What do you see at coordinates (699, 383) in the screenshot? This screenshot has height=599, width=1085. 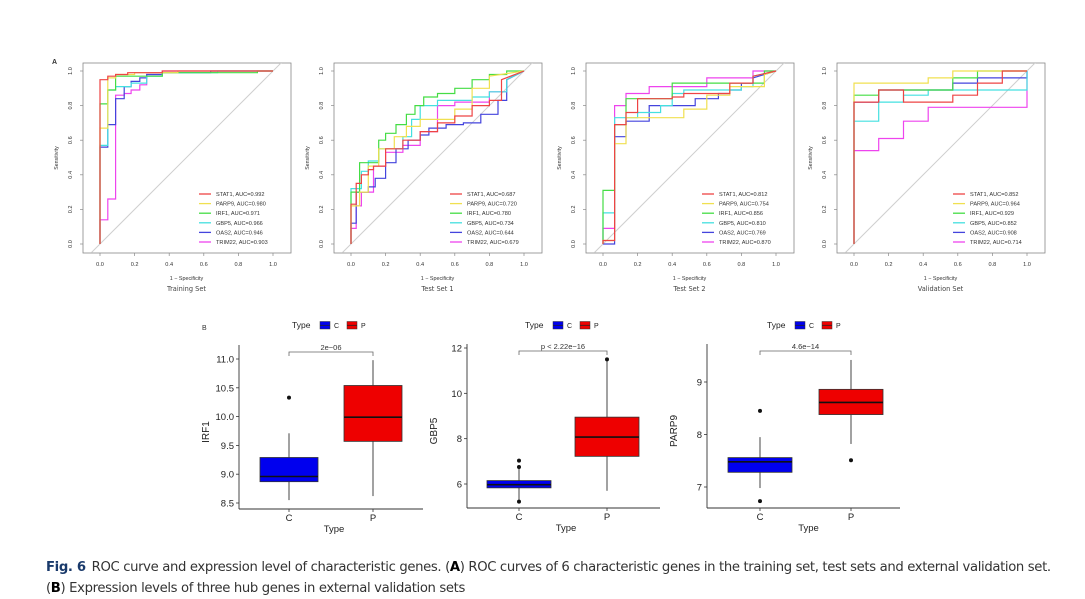 I see `y-tick-label: 9` at bounding box center [699, 383].